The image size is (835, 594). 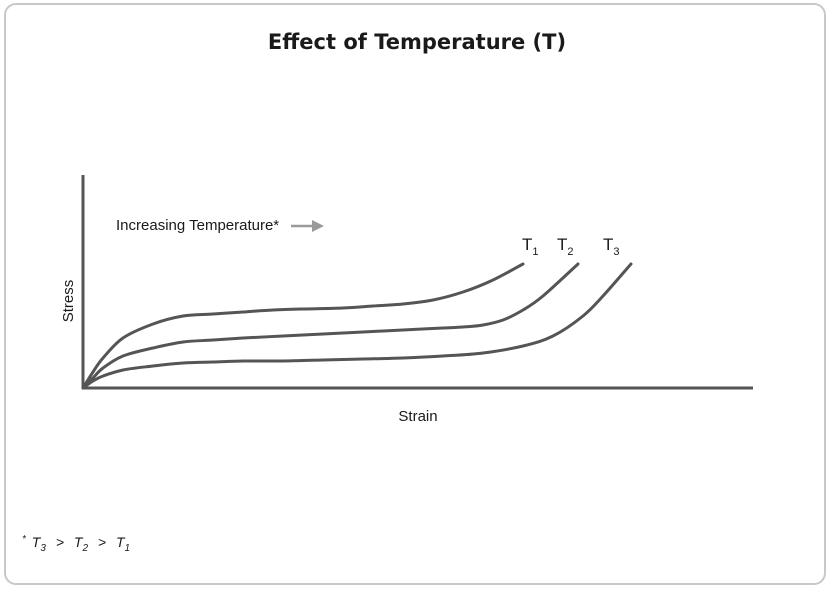 I want to click on series-layer, so click(x=357, y=326).